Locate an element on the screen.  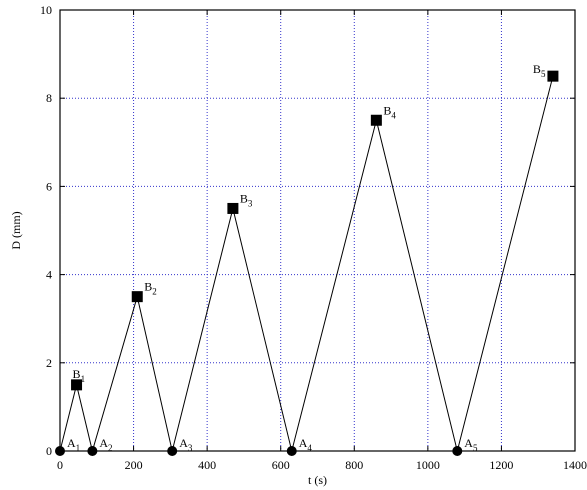
y-tick-label: 4 is located at coordinates (49, 275).